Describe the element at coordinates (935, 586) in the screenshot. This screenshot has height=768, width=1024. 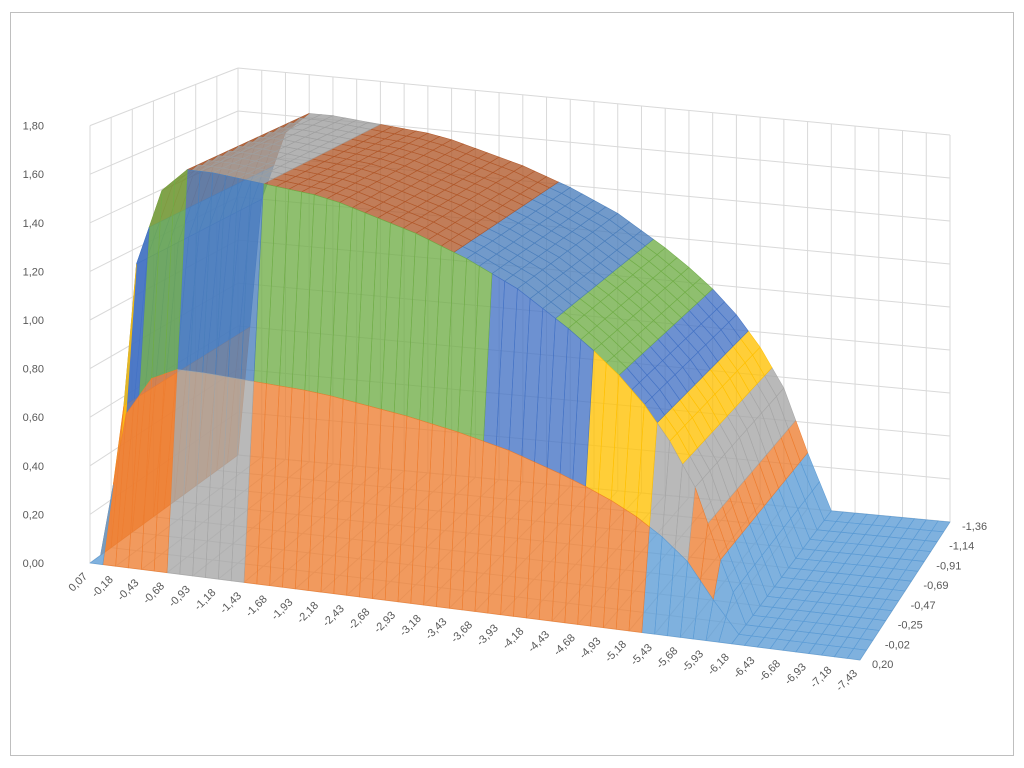
I see `depth-tick-label: -0,69` at that location.